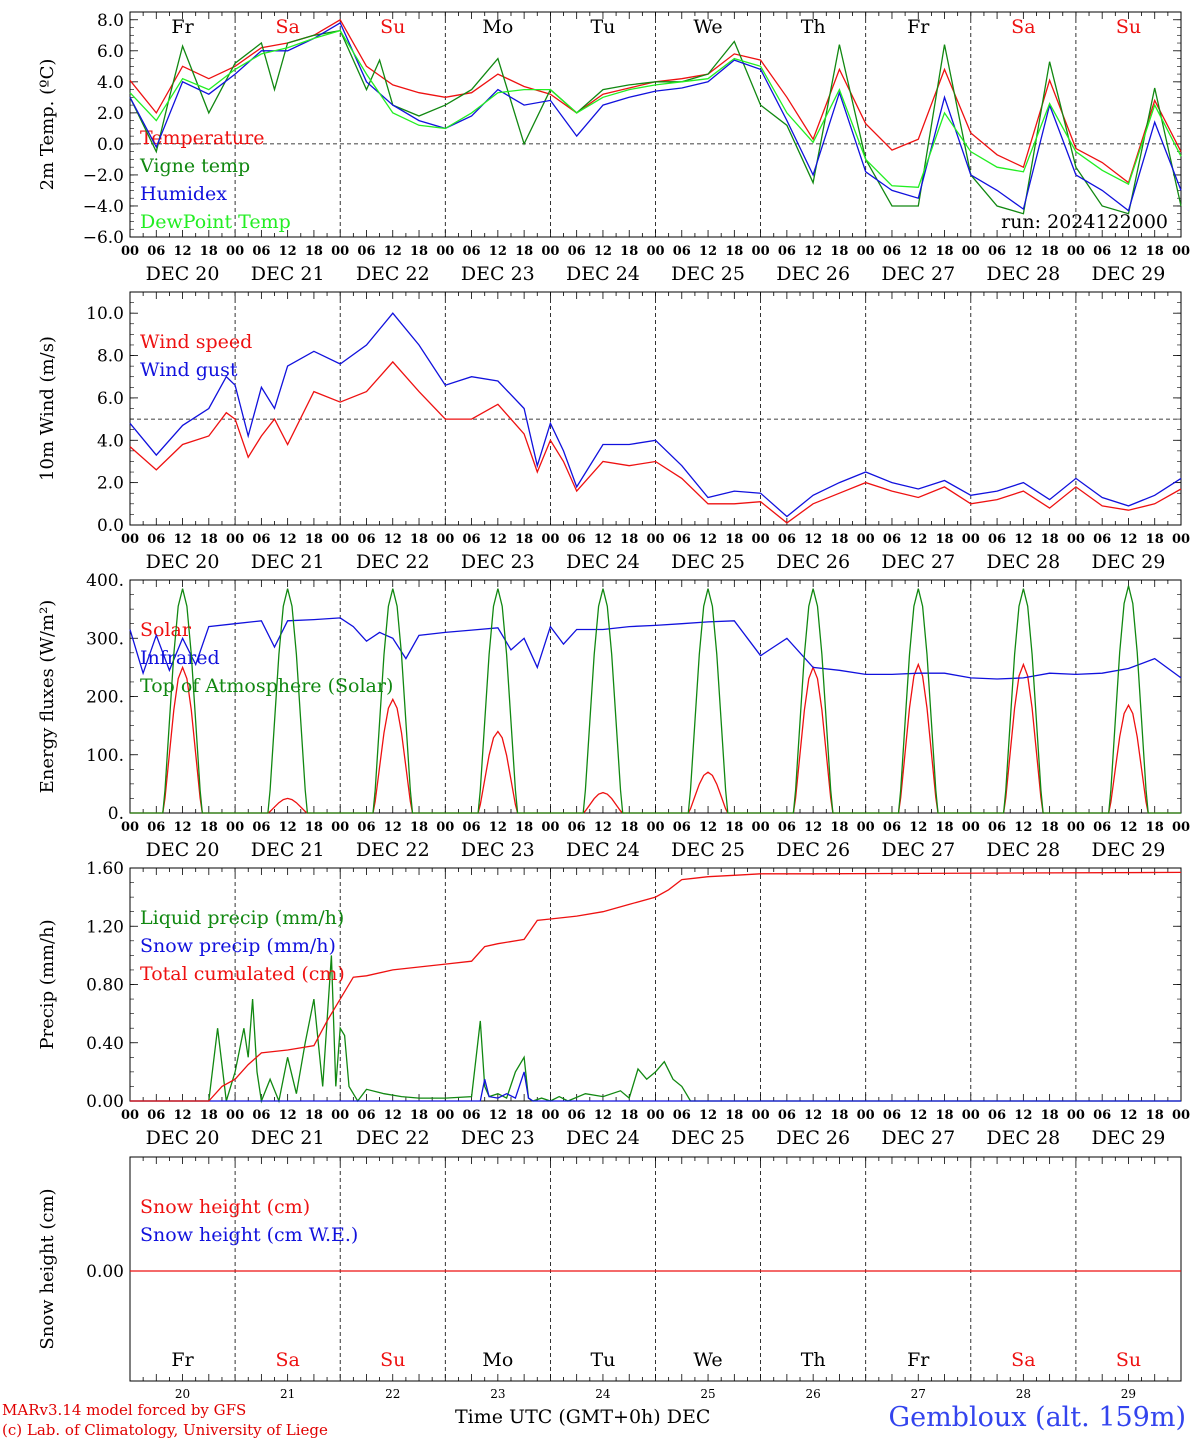 The image size is (1194, 1440). Describe the element at coordinates (288, 274) in the screenshot. I see `panel-0-date-label: DEC 21` at that location.